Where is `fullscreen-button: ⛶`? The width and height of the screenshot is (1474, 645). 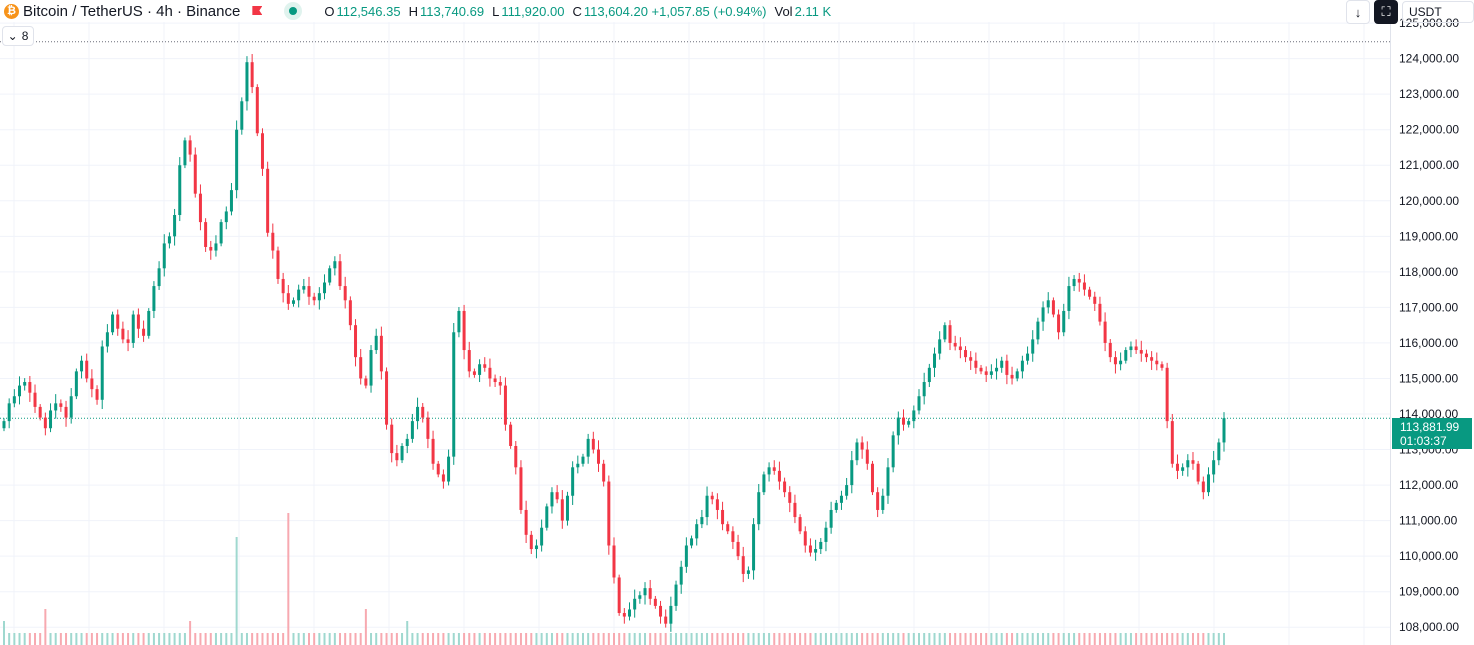
fullscreen-button: ⛶ is located at coordinates (1386, 12).